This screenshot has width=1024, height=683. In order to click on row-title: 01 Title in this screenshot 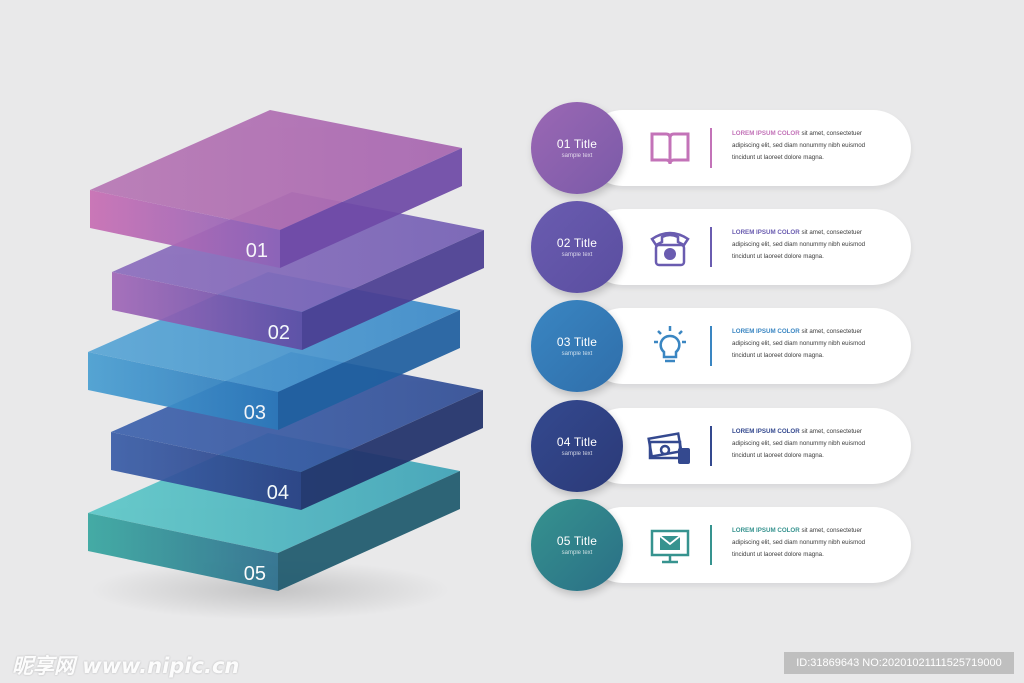, I will do `click(577, 144)`.